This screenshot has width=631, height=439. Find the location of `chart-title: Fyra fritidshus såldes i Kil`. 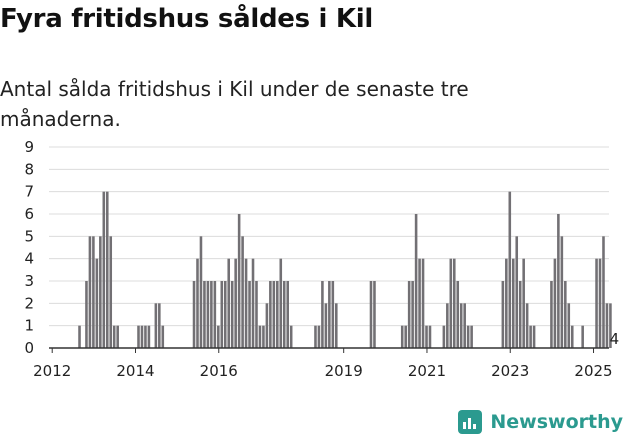

chart-title: Fyra fritidshus såldes i Kil is located at coordinates (186, 19).